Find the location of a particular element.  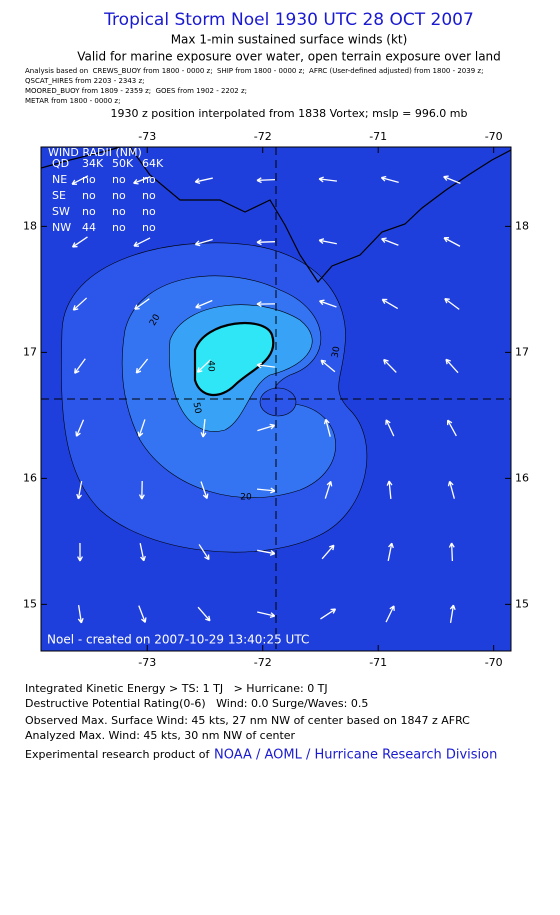

contour-label: 40 is located at coordinates (211, 366).